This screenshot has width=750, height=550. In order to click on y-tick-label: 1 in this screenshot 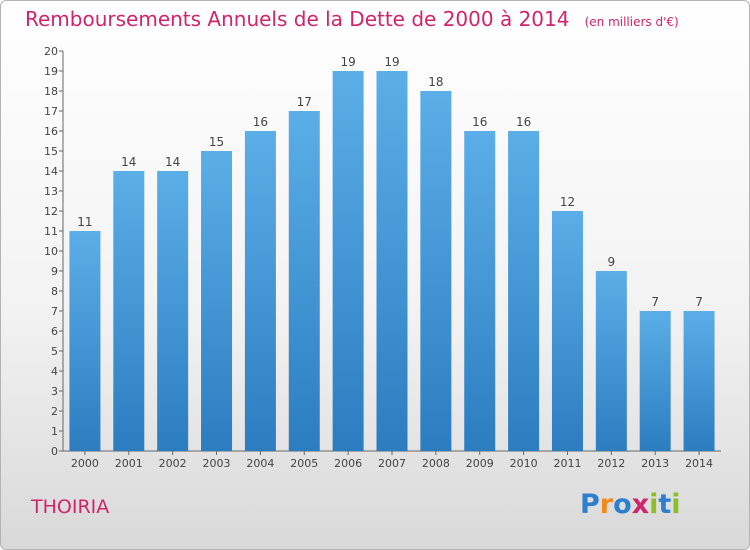, I will do `click(54, 431)`.